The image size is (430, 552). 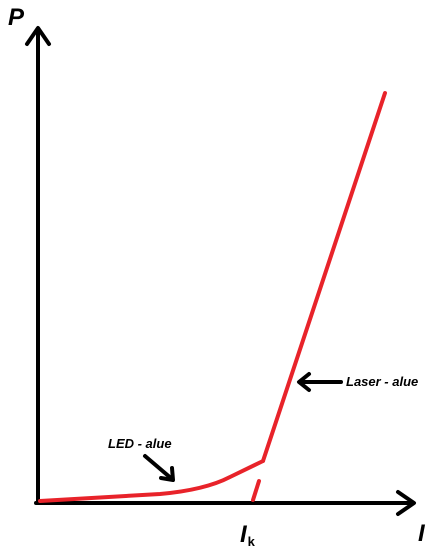 I want to click on x-axis-arrowhead, so click(x=406, y=503).